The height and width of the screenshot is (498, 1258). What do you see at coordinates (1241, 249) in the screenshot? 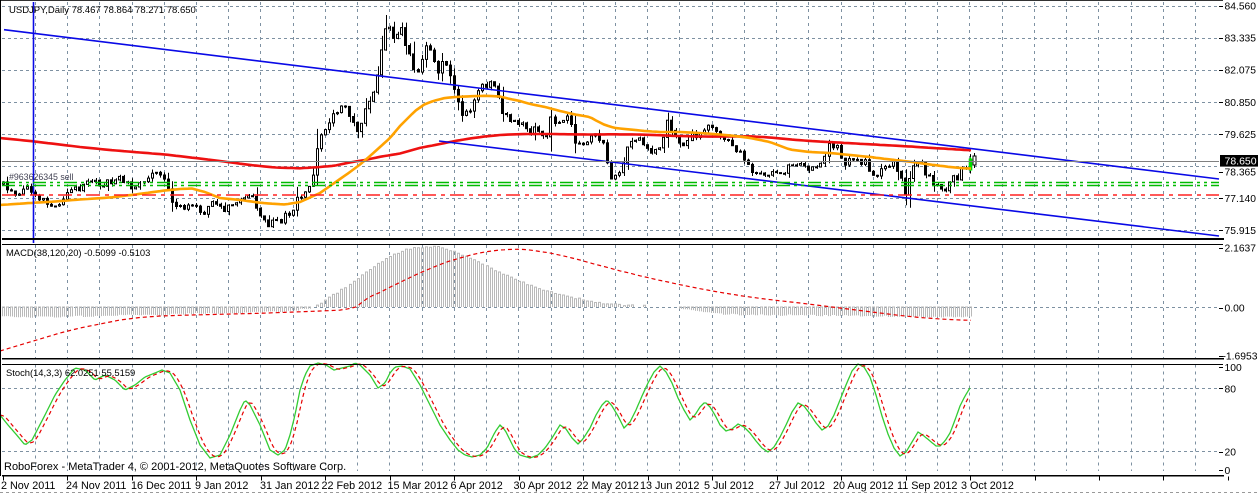
I see `svg-text: 2.1637` at bounding box center [1241, 249].